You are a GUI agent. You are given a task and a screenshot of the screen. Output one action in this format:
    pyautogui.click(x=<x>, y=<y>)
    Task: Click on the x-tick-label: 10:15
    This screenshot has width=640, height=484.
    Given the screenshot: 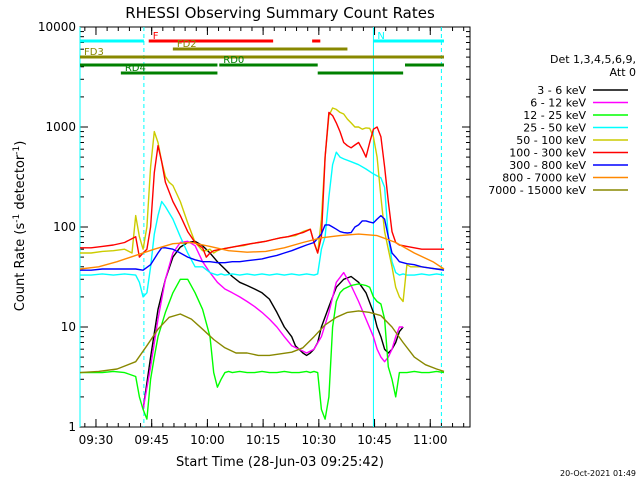 What is the action you would take?
    pyautogui.click(x=263, y=440)
    